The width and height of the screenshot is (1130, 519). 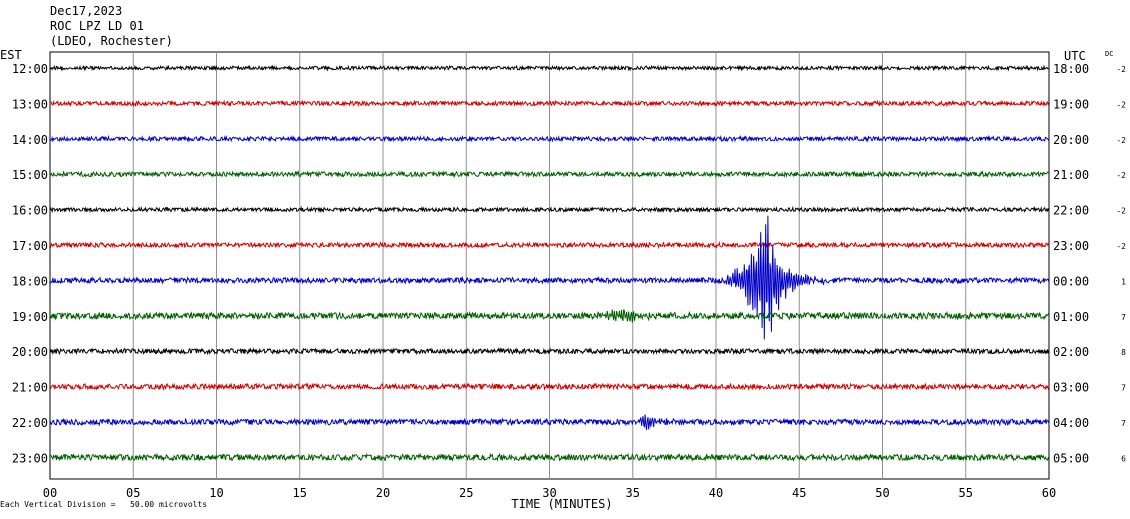 I want to click on trace-row-21:00, so click(x=549, y=386).